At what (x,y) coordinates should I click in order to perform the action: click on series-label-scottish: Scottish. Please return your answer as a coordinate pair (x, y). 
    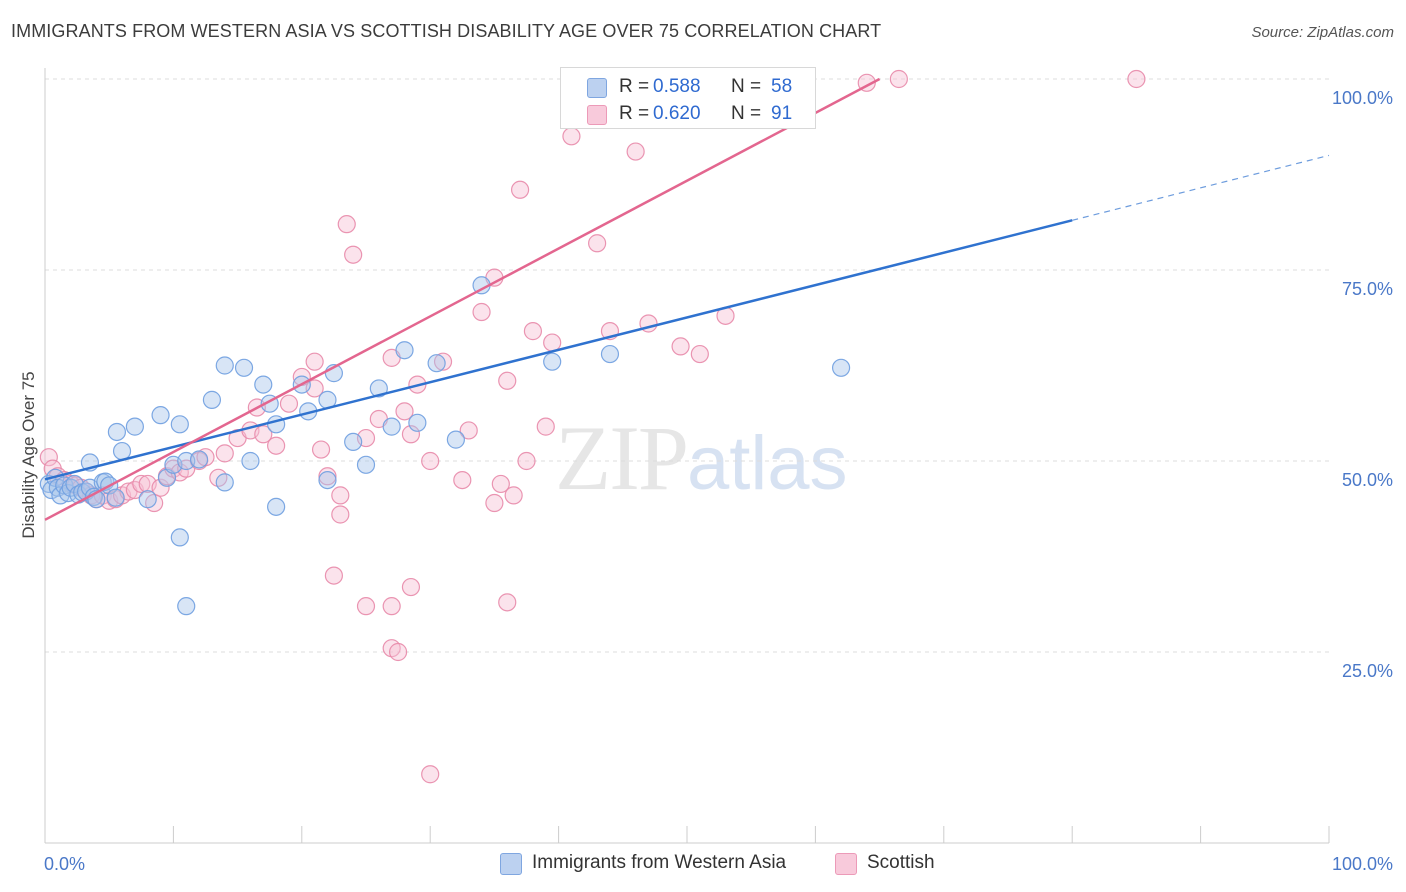
    Looking at the image, I should click on (901, 862).